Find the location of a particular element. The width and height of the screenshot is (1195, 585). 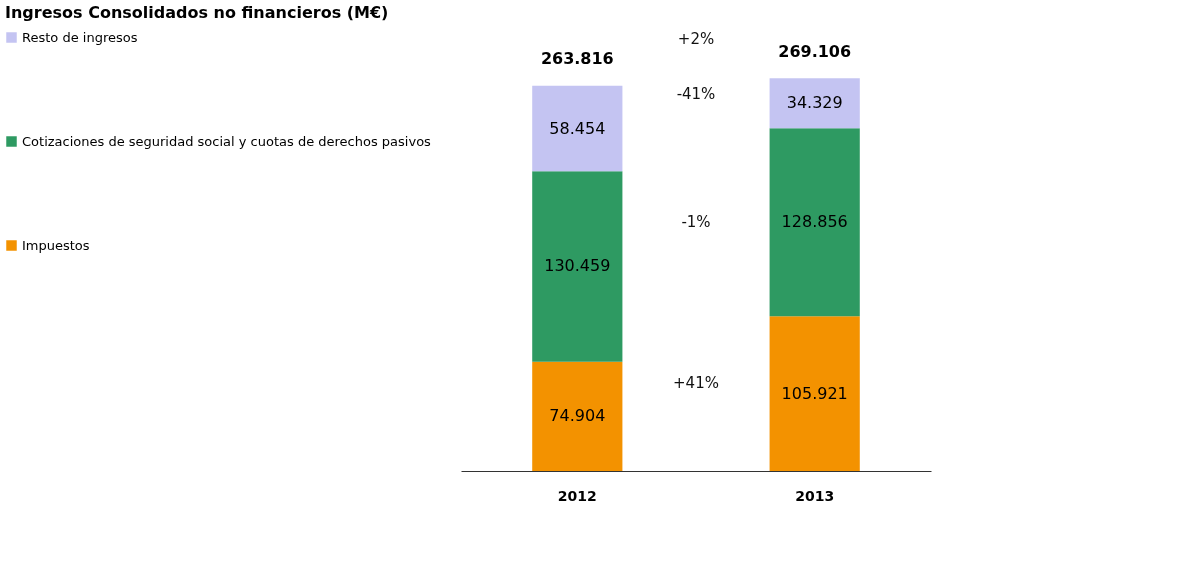

legend-label: Cotizaciones de seguridad social y cuotas de derechos pasivos is located at coordinates (227, 141).